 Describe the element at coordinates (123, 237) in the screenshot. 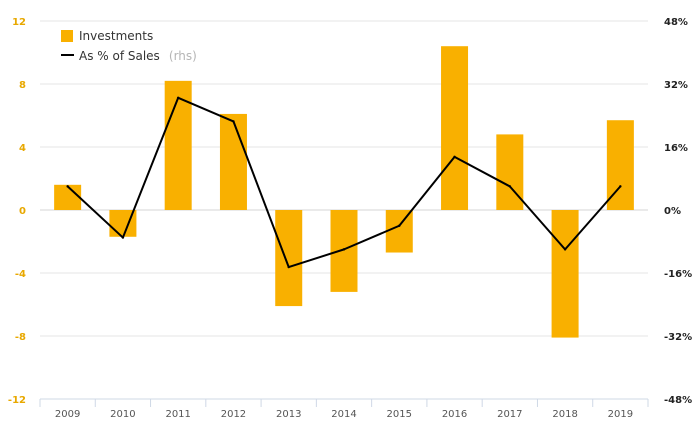

I see `sales-pct-point-2010` at that location.